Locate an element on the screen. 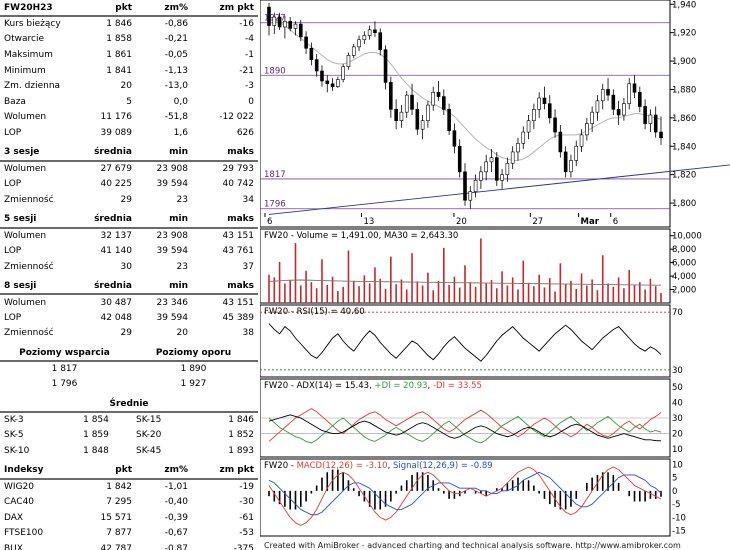 The image size is (730, 550). average-value: 1 893 is located at coordinates (241, 450).